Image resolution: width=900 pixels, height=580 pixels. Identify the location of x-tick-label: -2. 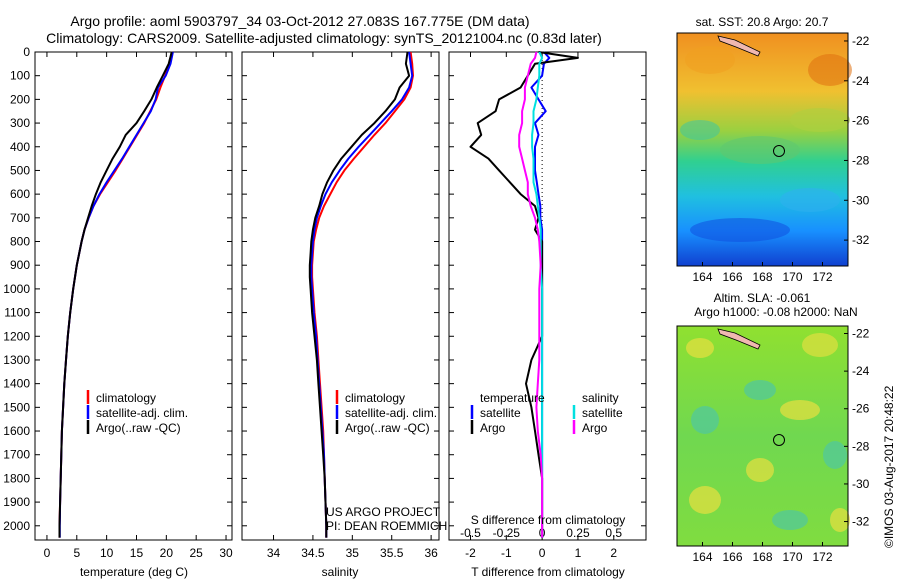
(470, 553).